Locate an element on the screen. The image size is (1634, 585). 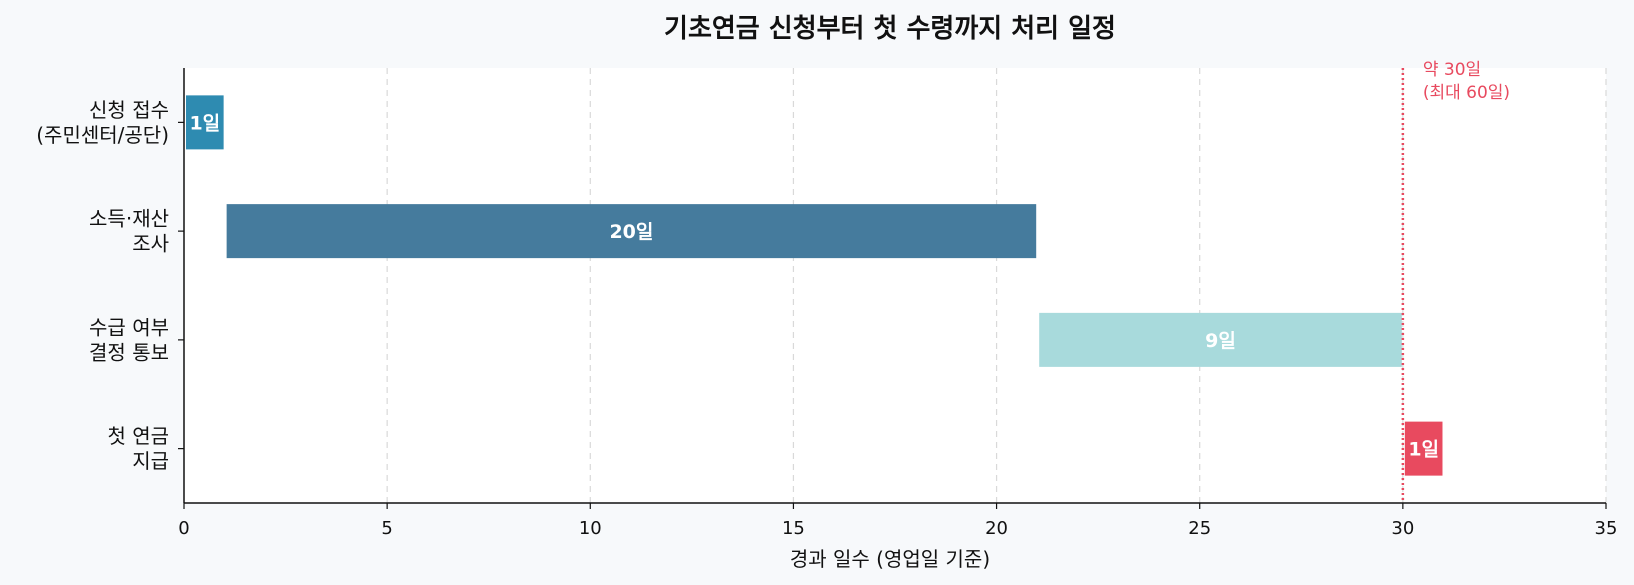
chart-title: 기초연금 신청부터 첫 수령까지 처리 일정 is located at coordinates (890, 29).